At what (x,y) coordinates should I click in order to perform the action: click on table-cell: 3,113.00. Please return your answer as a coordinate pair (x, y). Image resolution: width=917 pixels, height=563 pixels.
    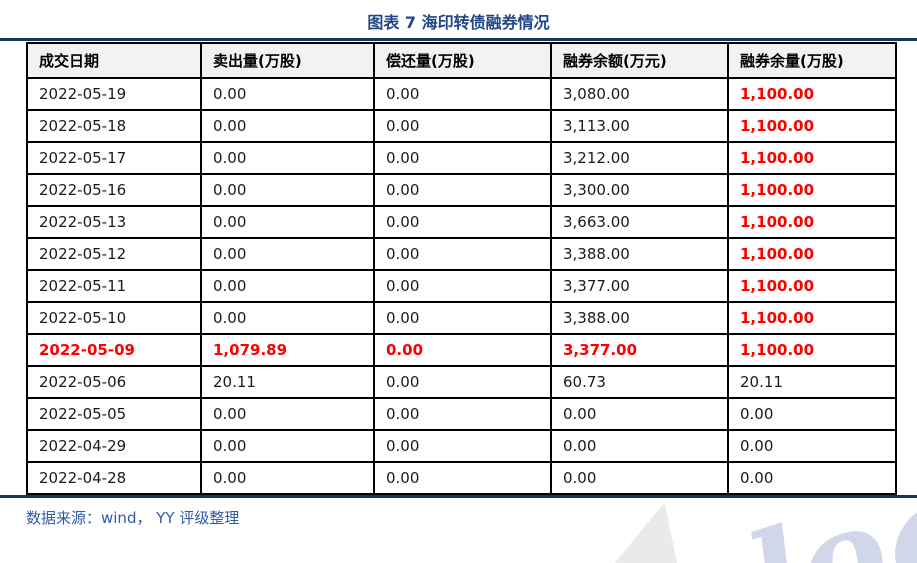
    Looking at the image, I should click on (639, 126).